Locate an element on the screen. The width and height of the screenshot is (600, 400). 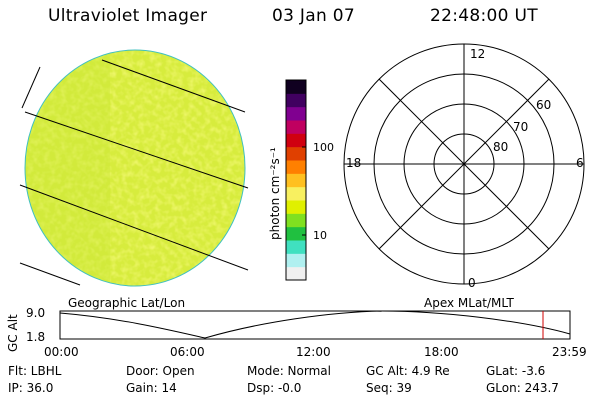
altitude-xtick: 18:00 is located at coordinates (441, 352).